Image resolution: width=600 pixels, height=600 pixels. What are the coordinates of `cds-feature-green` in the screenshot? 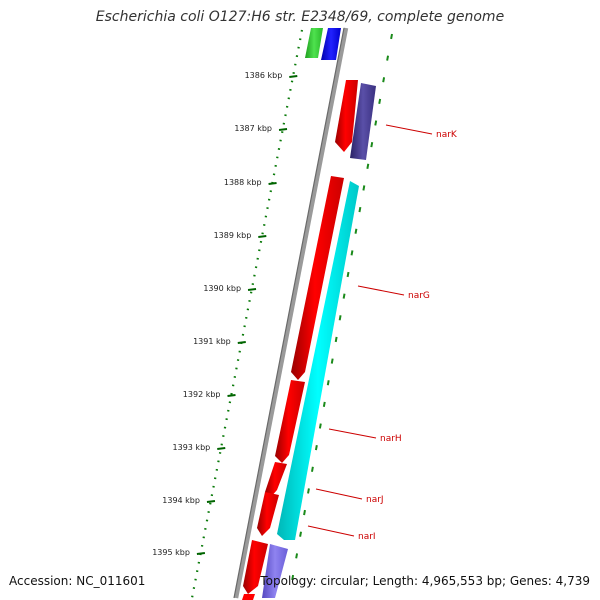 It's located at (314, 43).